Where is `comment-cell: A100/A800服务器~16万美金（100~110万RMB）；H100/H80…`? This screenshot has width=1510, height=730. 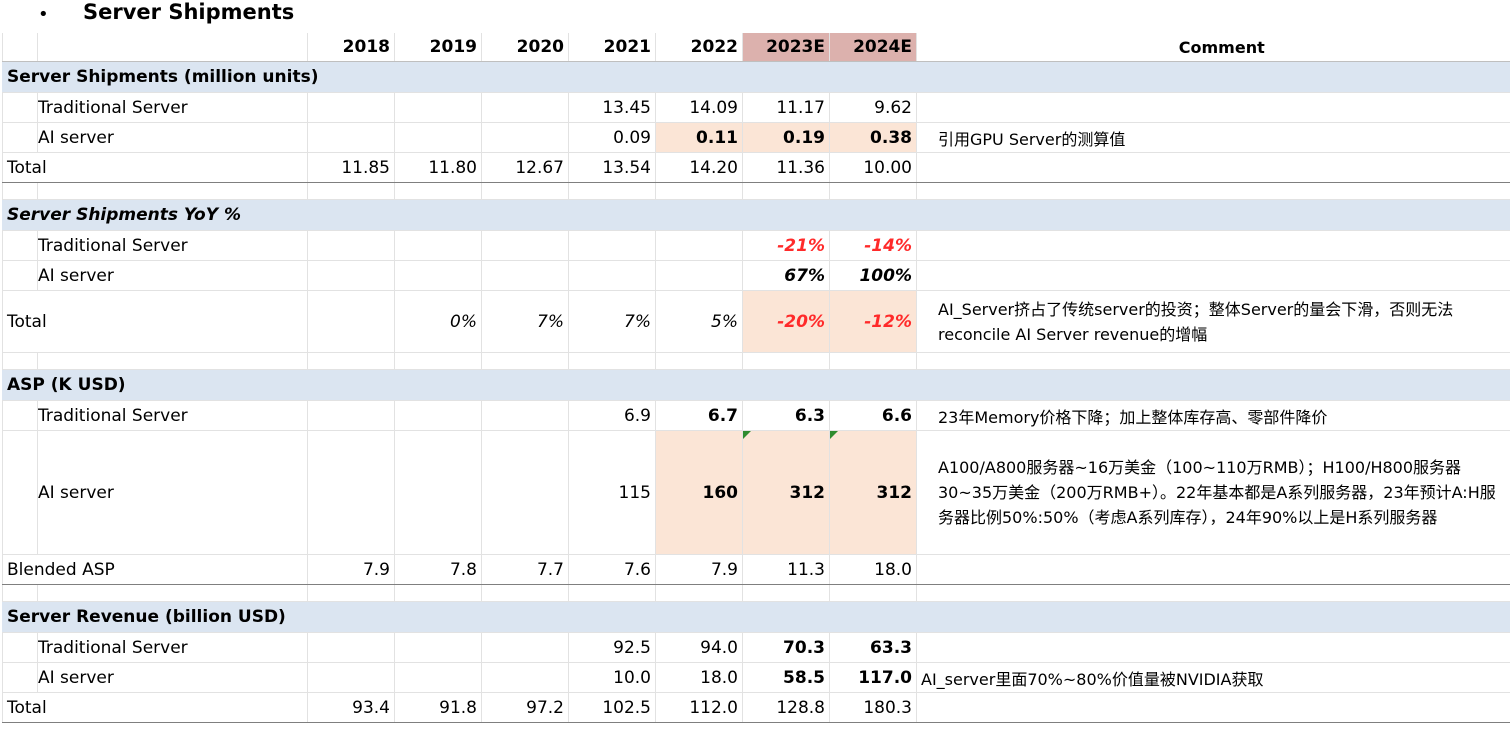 comment-cell: A100/A800服务器~16万美金（100~110万RMB）；H100/H80… is located at coordinates (1213, 492).